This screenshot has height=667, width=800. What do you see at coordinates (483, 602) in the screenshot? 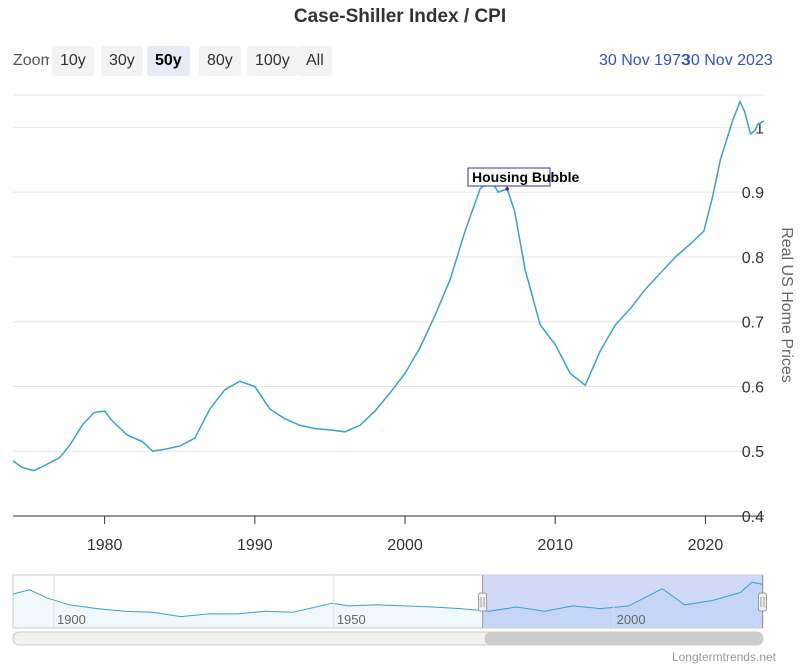
I see `navigator-handle-left` at bounding box center [483, 602].